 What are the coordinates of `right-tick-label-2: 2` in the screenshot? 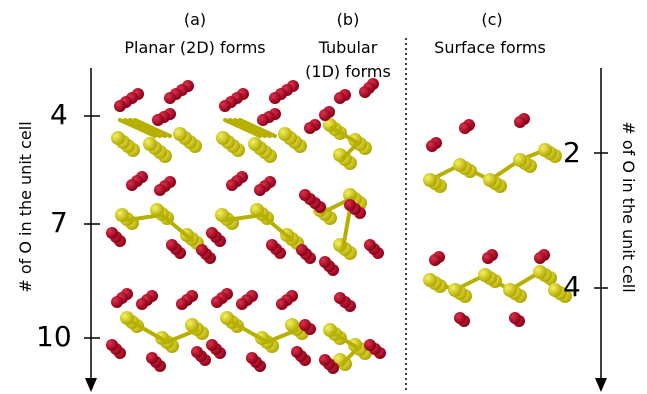 It's located at (572, 152).